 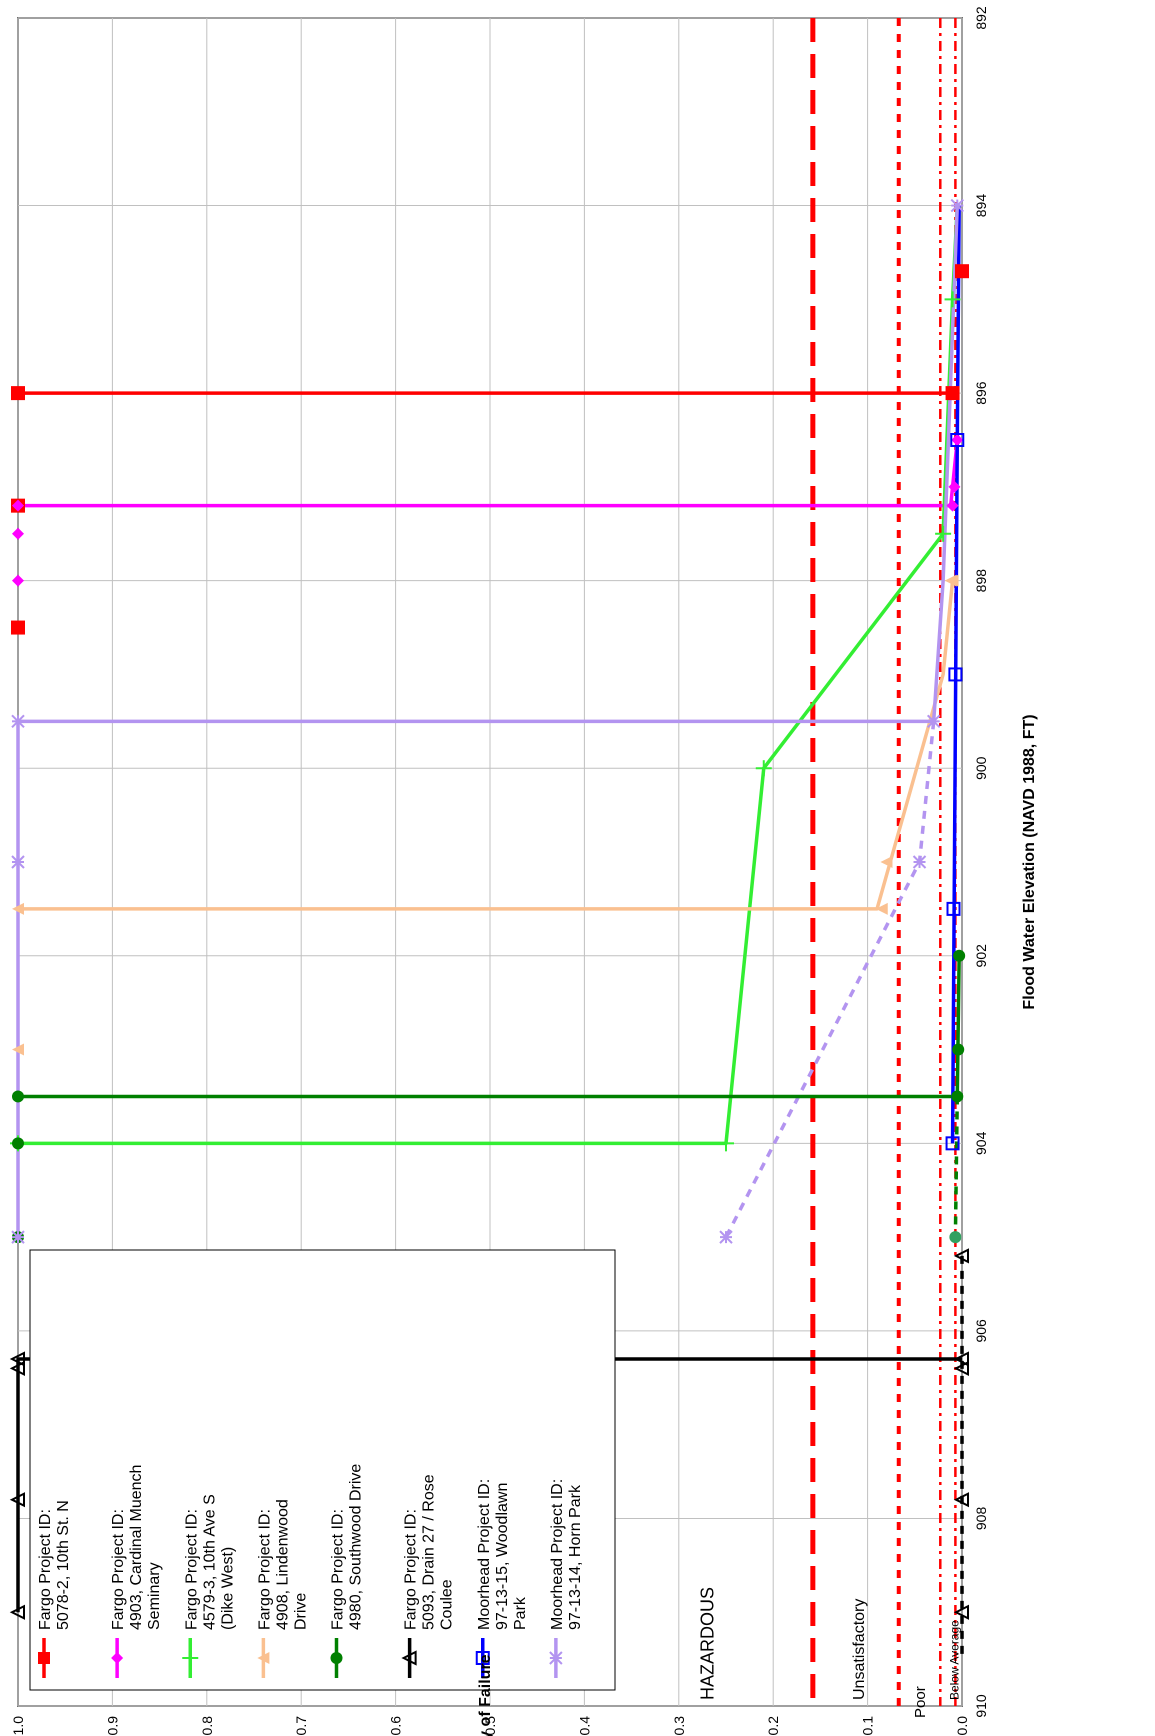 I want to click on x-tick-label: 906, so click(x=981, y=1331).